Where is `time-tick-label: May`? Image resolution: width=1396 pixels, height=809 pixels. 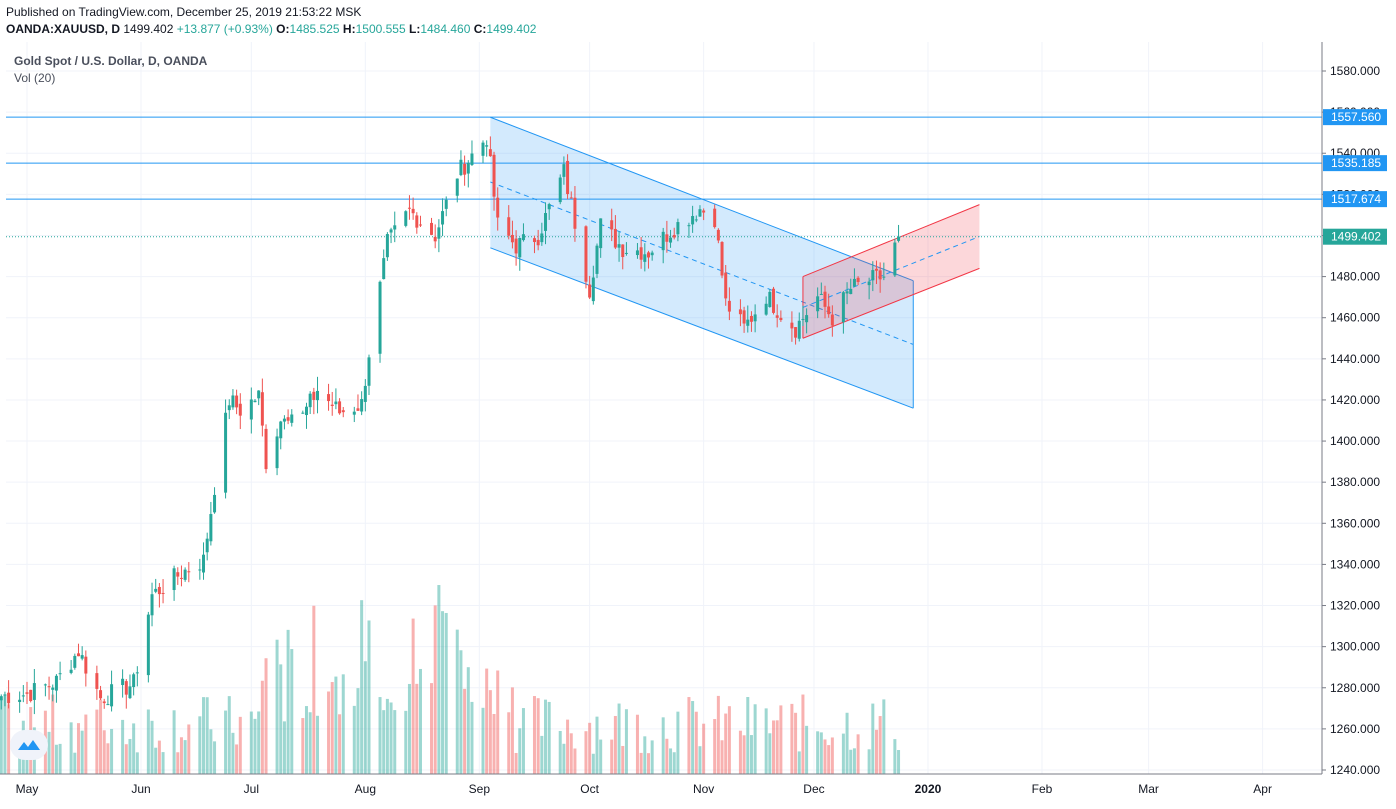
time-tick-label: May is located at coordinates (27, 789).